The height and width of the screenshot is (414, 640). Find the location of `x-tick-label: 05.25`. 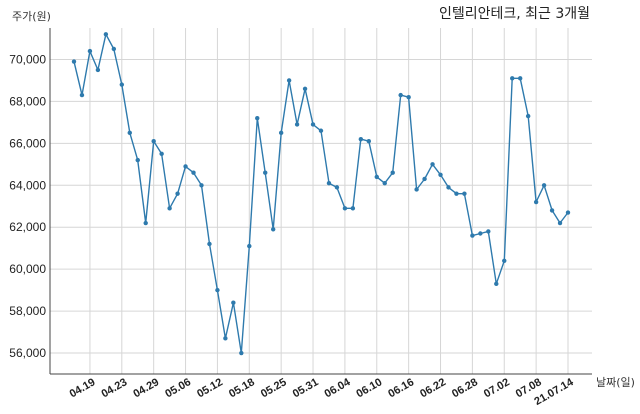

x-tick-label: 05.25 is located at coordinates (274, 388).